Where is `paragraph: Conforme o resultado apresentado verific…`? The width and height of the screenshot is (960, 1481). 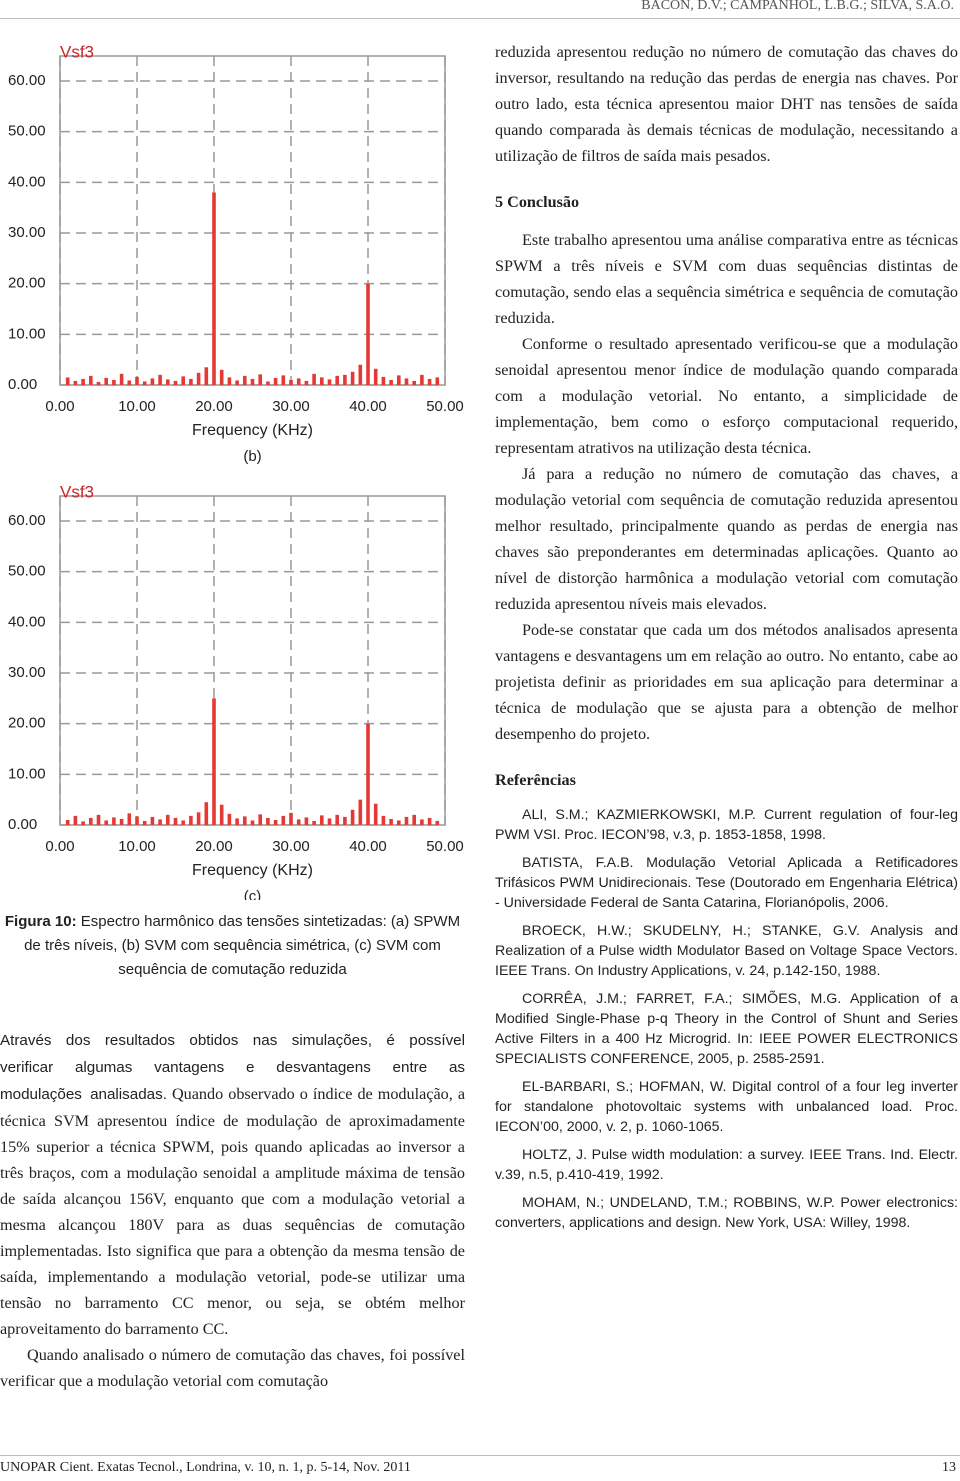 paragraph: Conforme o resultado apresentado verific… is located at coordinates (726, 396).